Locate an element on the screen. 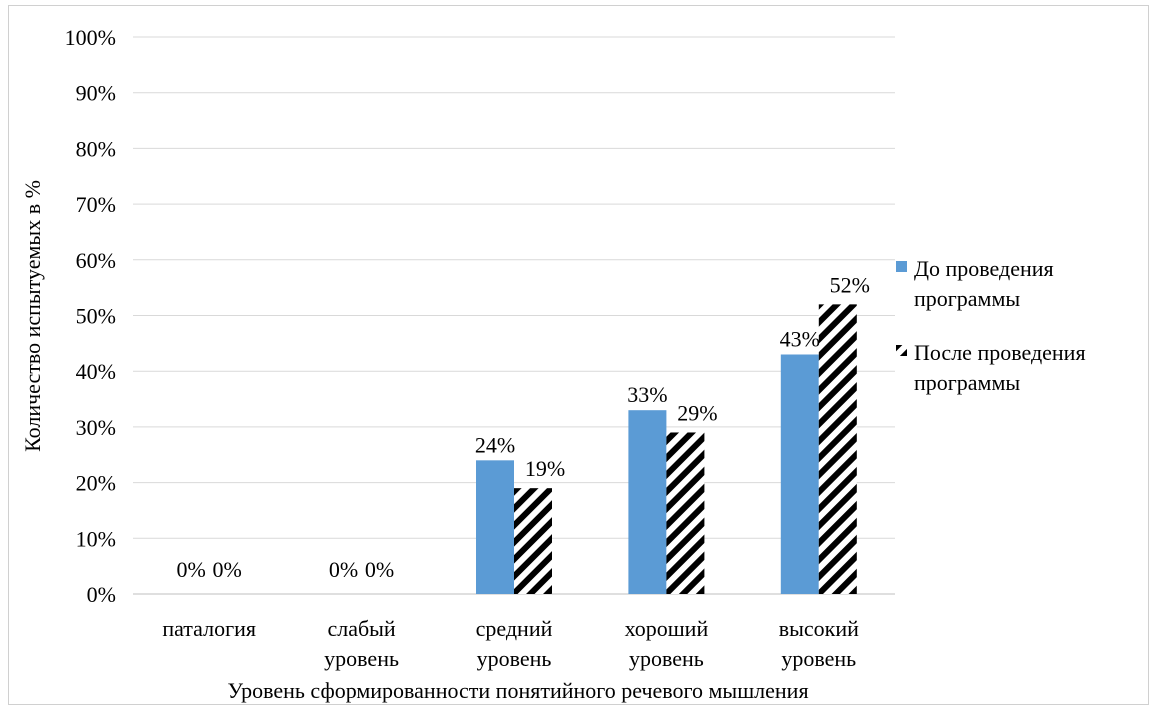  y-tick-label: 70% is located at coordinates (96, 204).